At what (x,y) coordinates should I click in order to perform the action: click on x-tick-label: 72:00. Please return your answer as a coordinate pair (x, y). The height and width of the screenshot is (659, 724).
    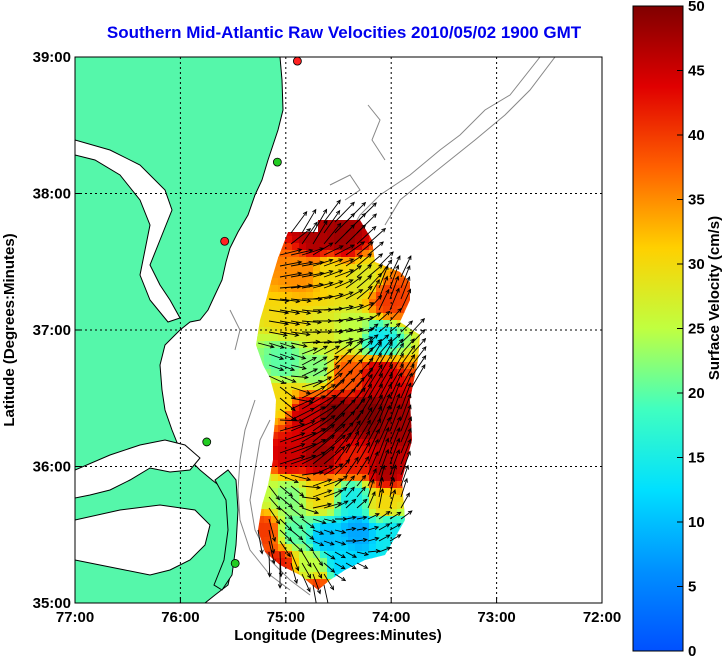
    Looking at the image, I should click on (602, 617).